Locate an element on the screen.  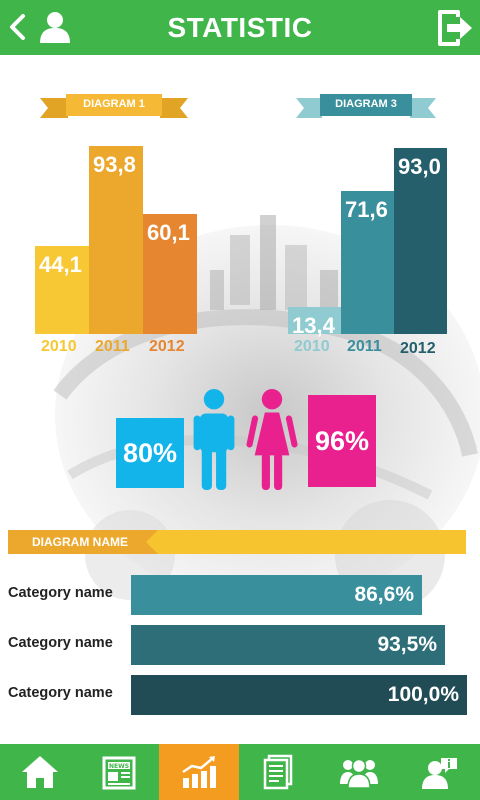
header: STATISTIC is located at coordinates (240, 27).